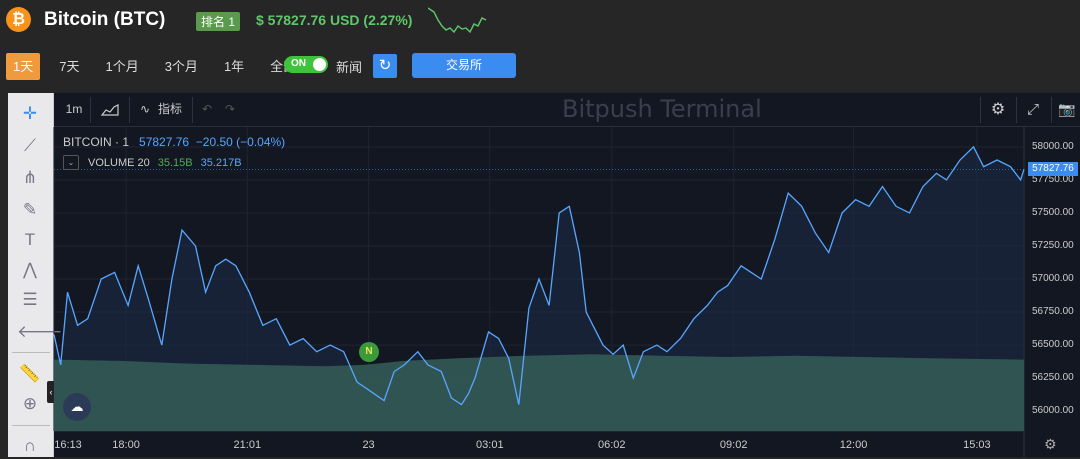  Describe the element at coordinates (30, 269) in the screenshot. I see `pattern-icon: ⋀` at that location.